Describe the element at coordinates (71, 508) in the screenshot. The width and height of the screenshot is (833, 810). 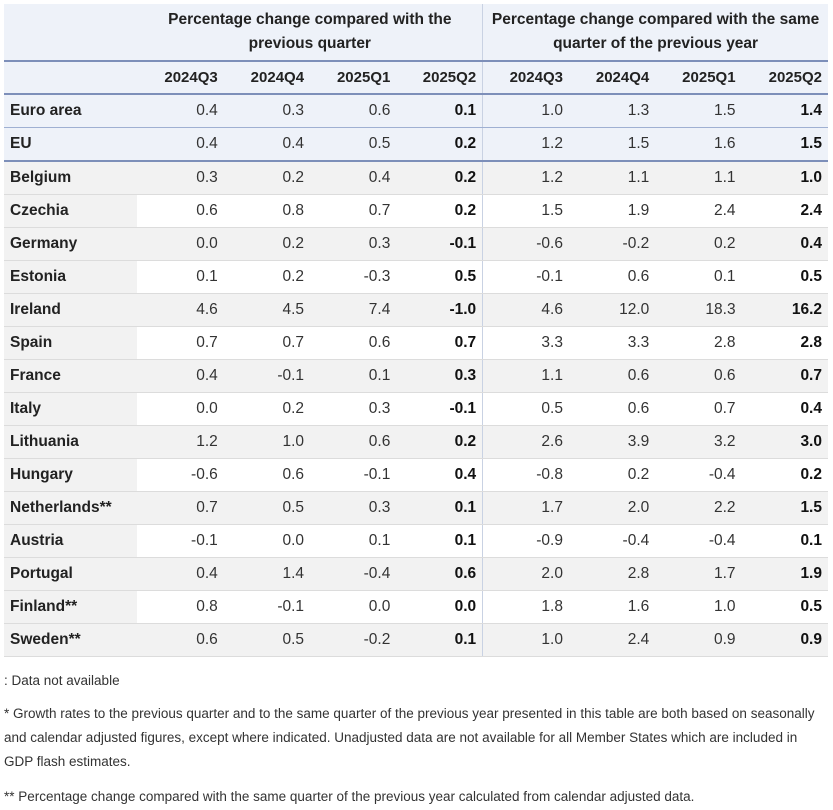
I see `country-cell: Netherlands**` at that location.